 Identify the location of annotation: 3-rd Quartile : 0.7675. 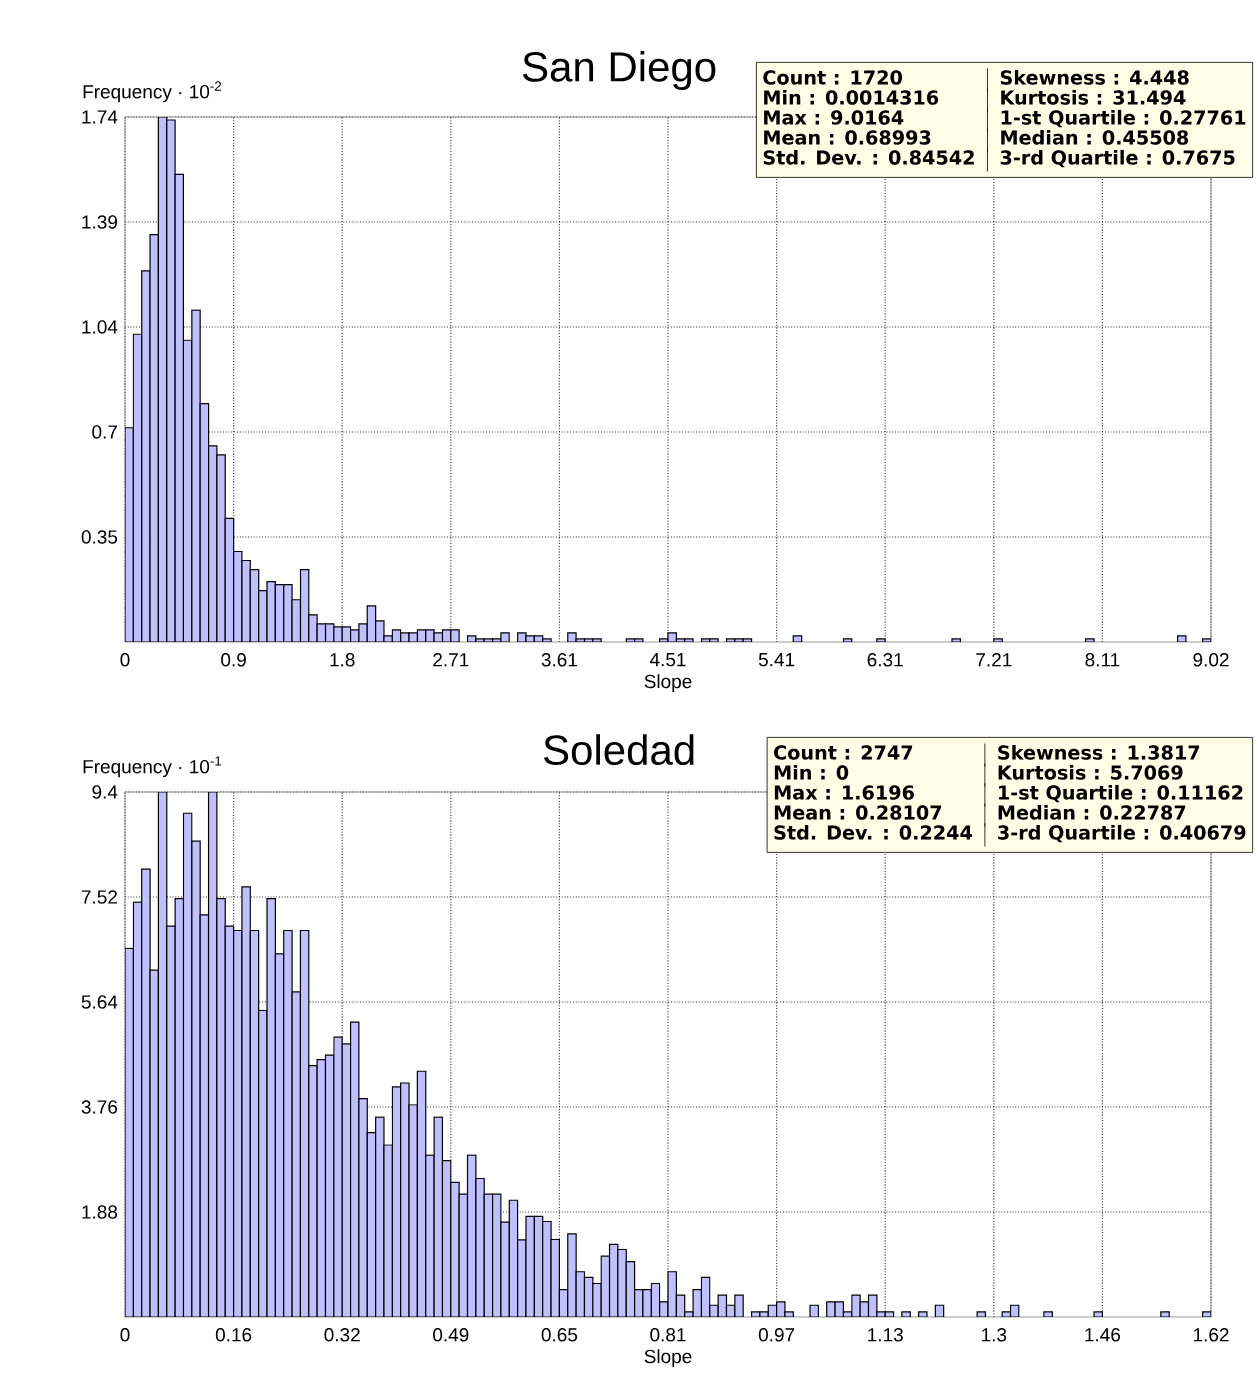
(1117, 158).